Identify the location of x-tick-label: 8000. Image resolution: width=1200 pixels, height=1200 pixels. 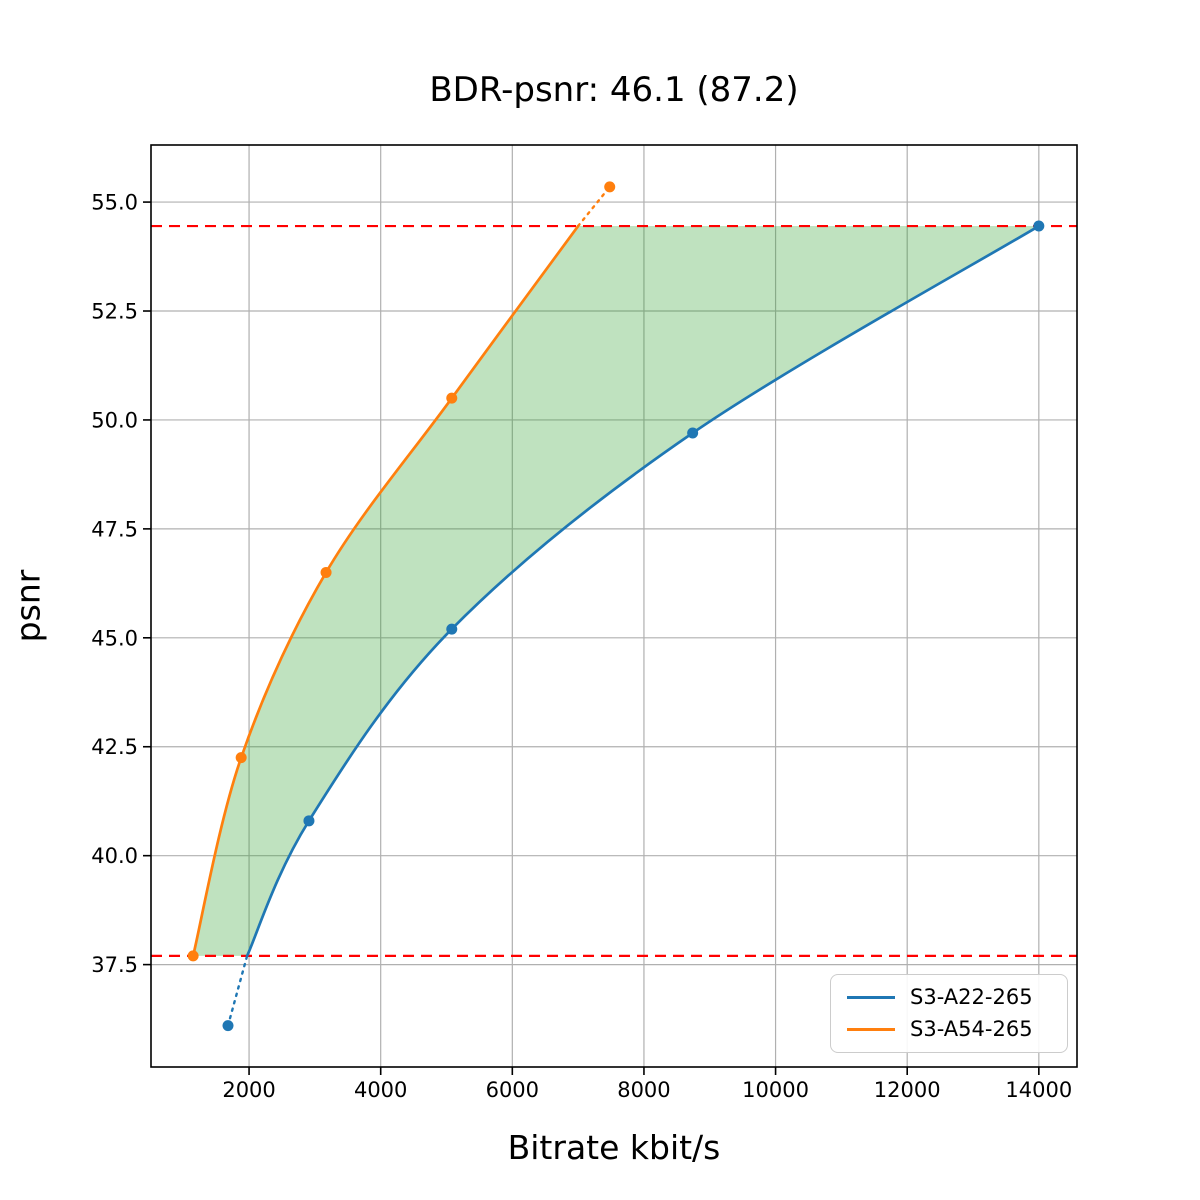
(643, 1090).